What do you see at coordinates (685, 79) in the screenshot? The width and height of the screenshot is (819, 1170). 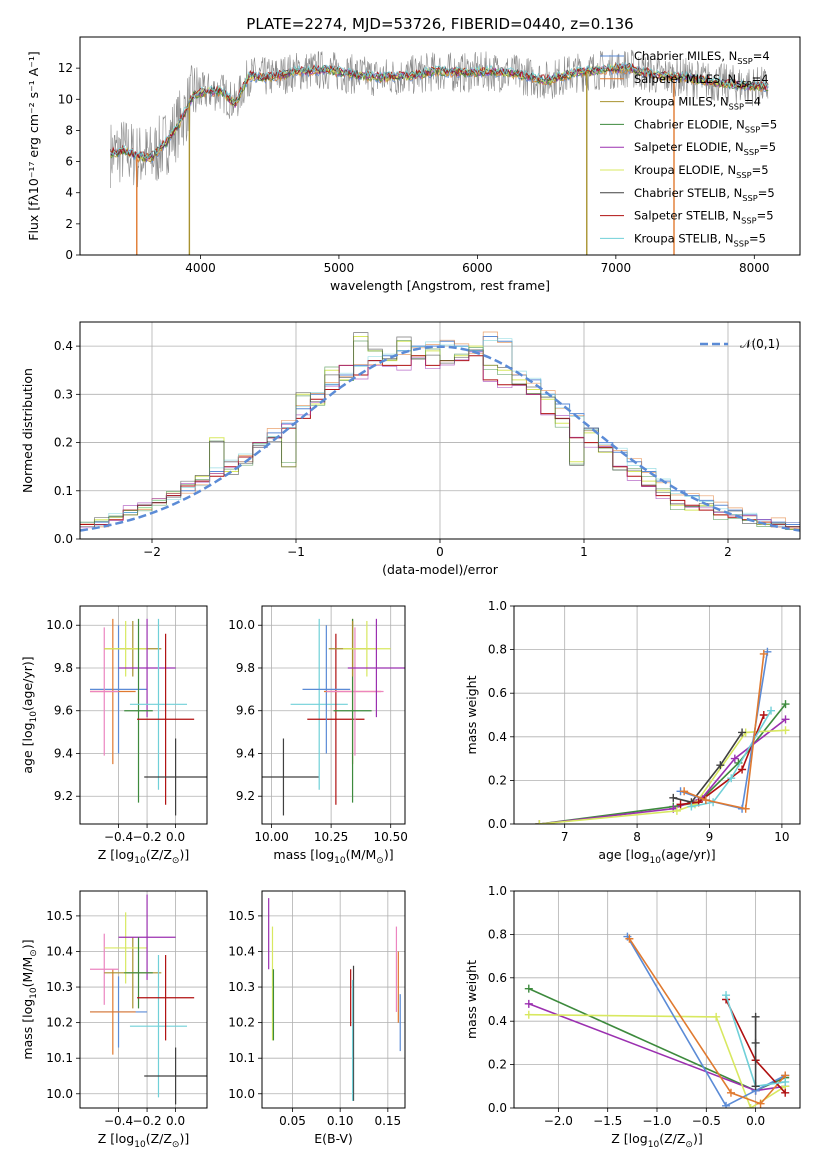 I see `label-part: Salpeter MILES, N` at bounding box center [685, 79].